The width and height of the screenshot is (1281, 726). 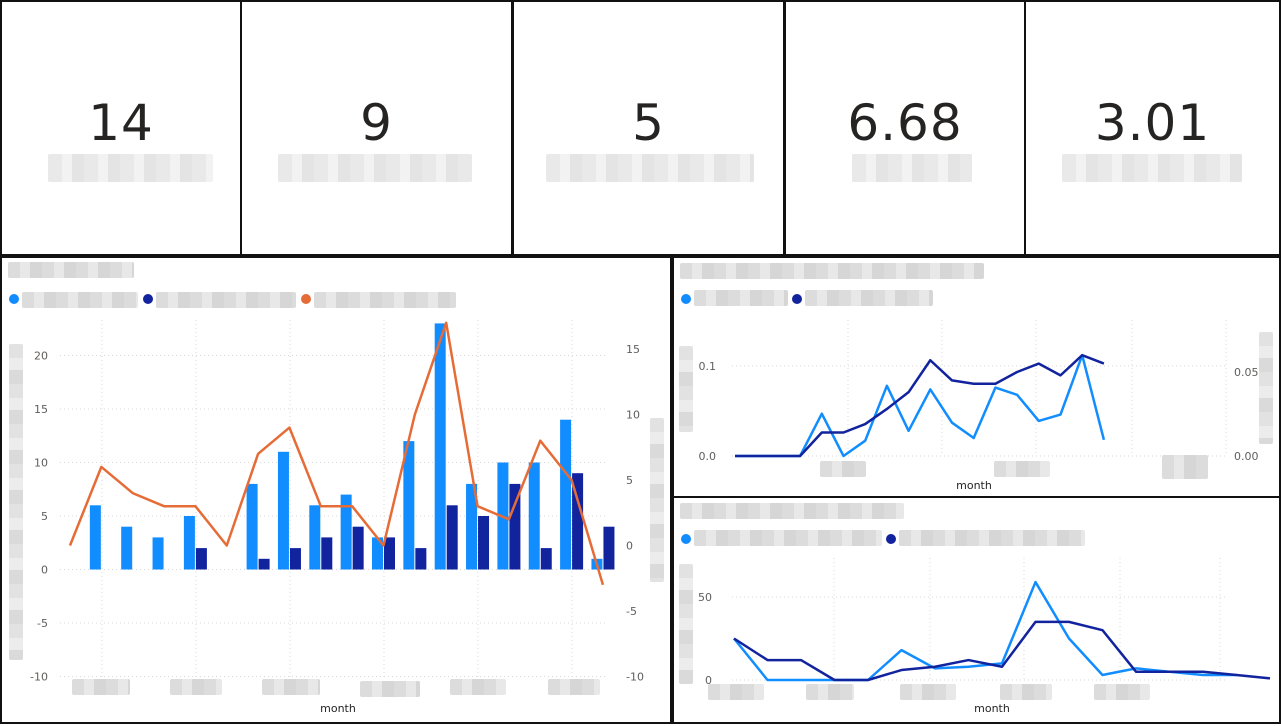 I want to click on secondary-y-axis-tick-label: 0, so click(x=629, y=546).